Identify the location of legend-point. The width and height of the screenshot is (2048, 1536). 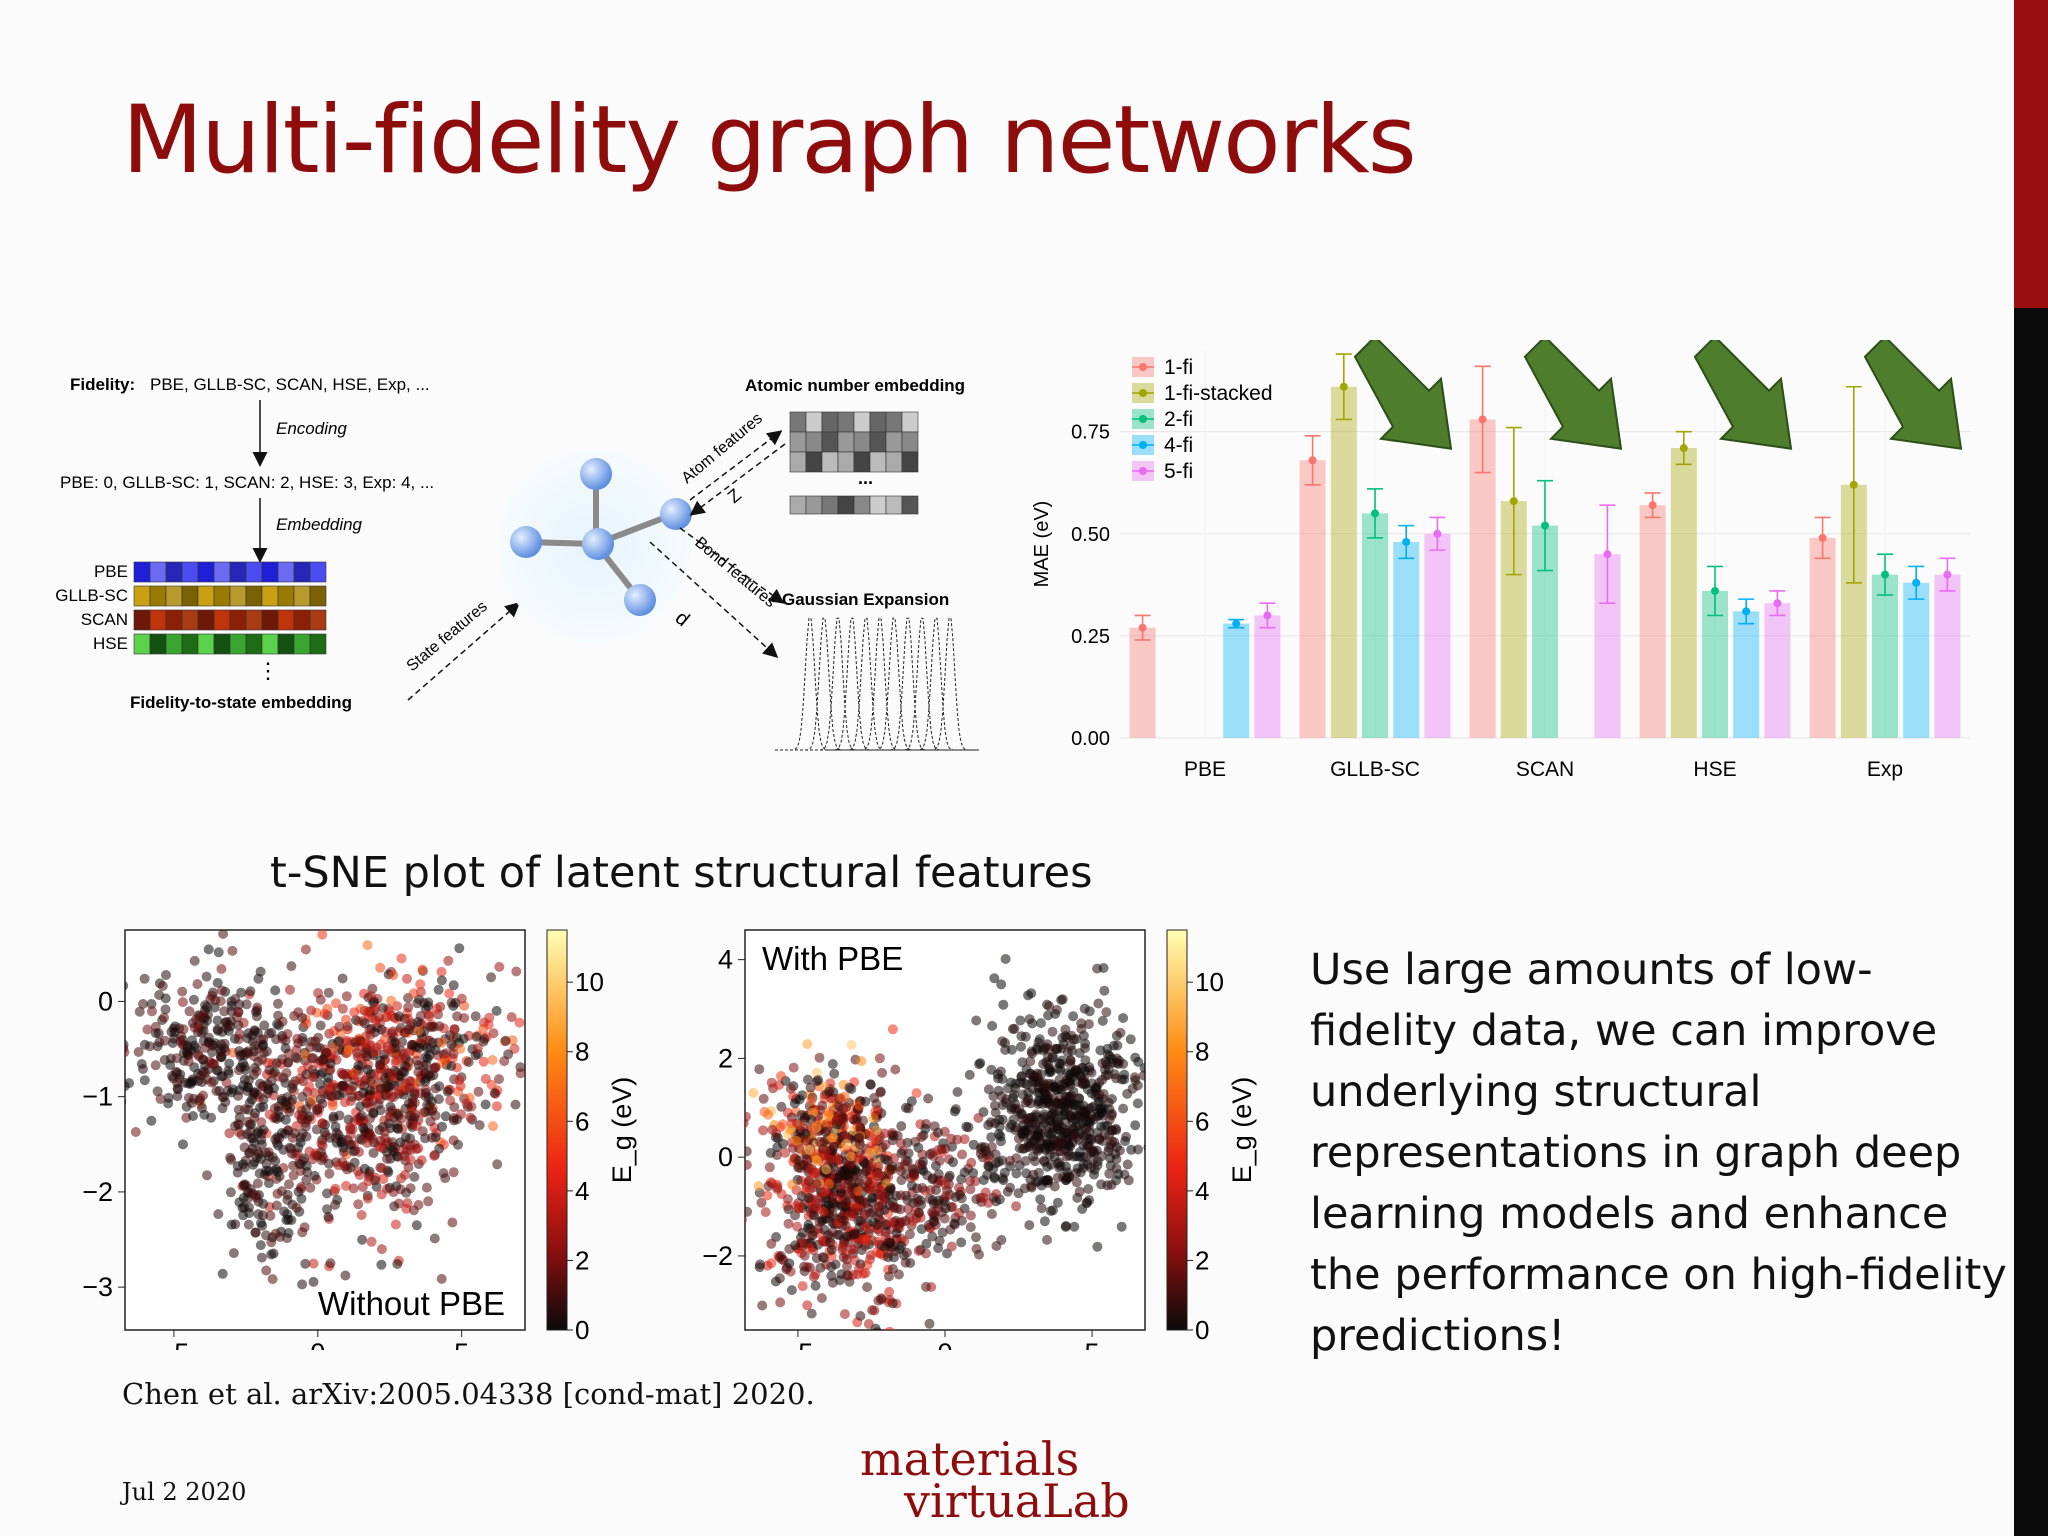
(1143, 445).